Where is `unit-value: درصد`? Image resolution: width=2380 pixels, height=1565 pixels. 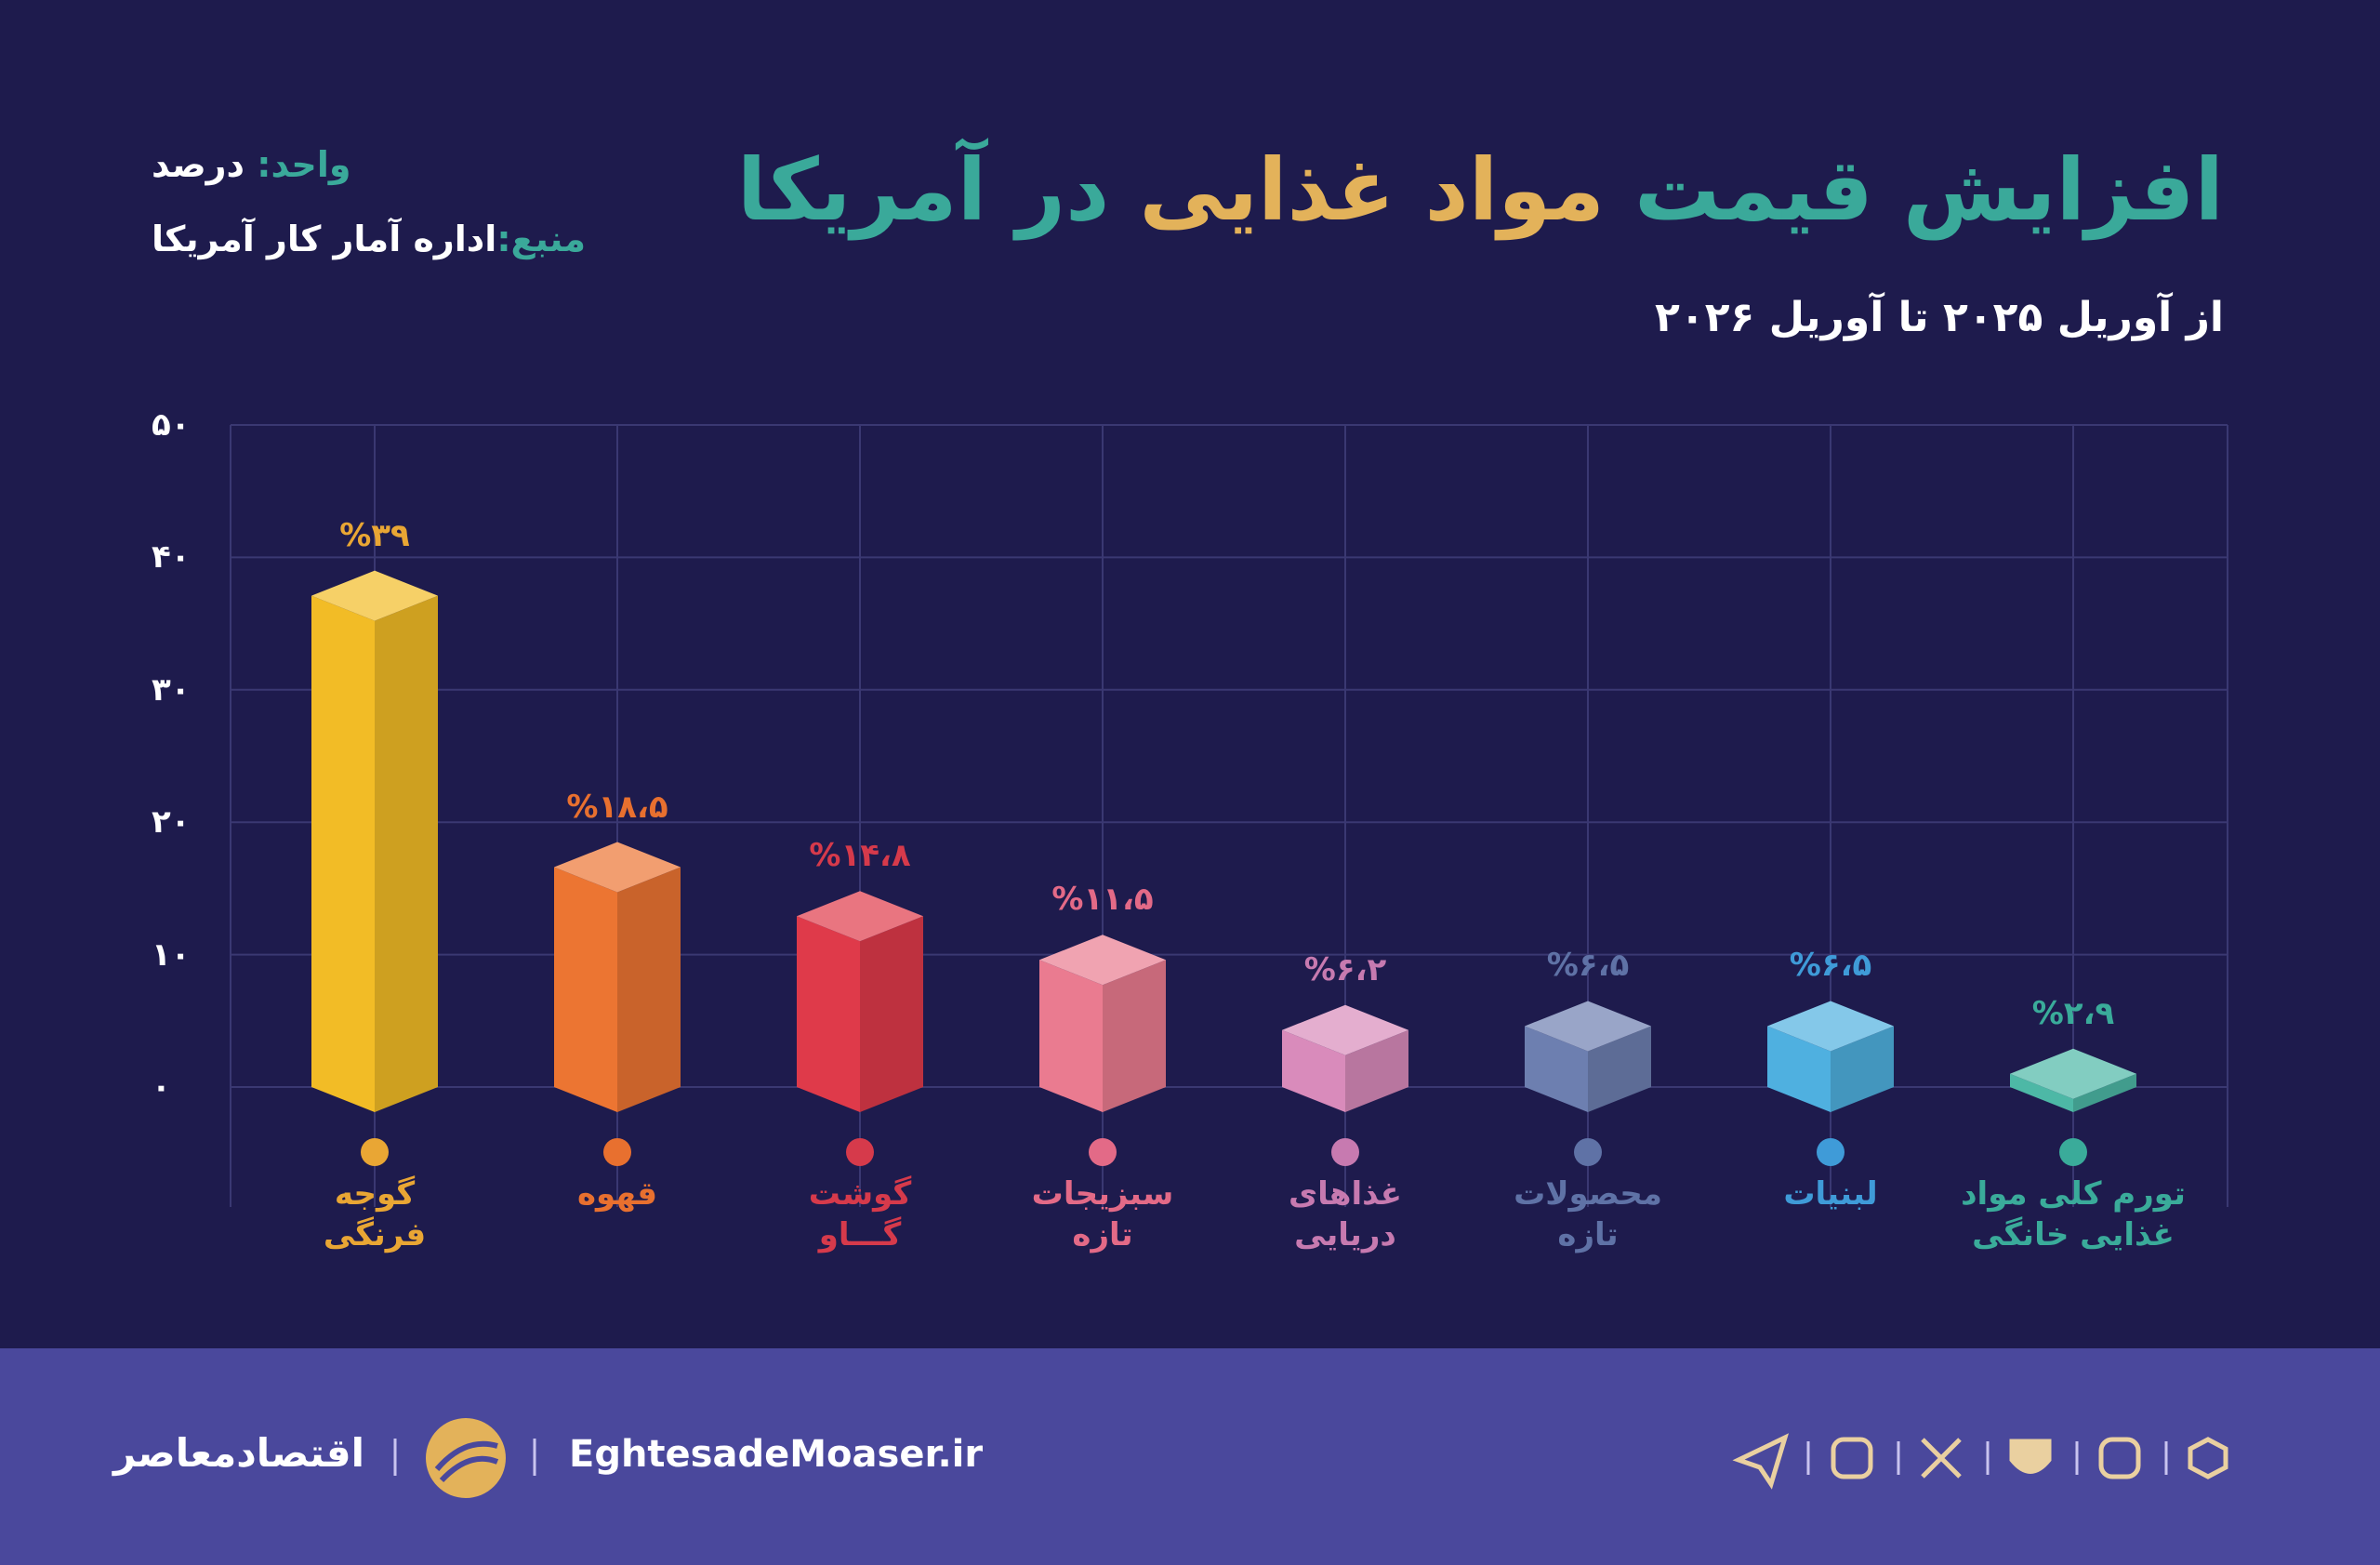
unit-value: درصد is located at coordinates (198, 164).